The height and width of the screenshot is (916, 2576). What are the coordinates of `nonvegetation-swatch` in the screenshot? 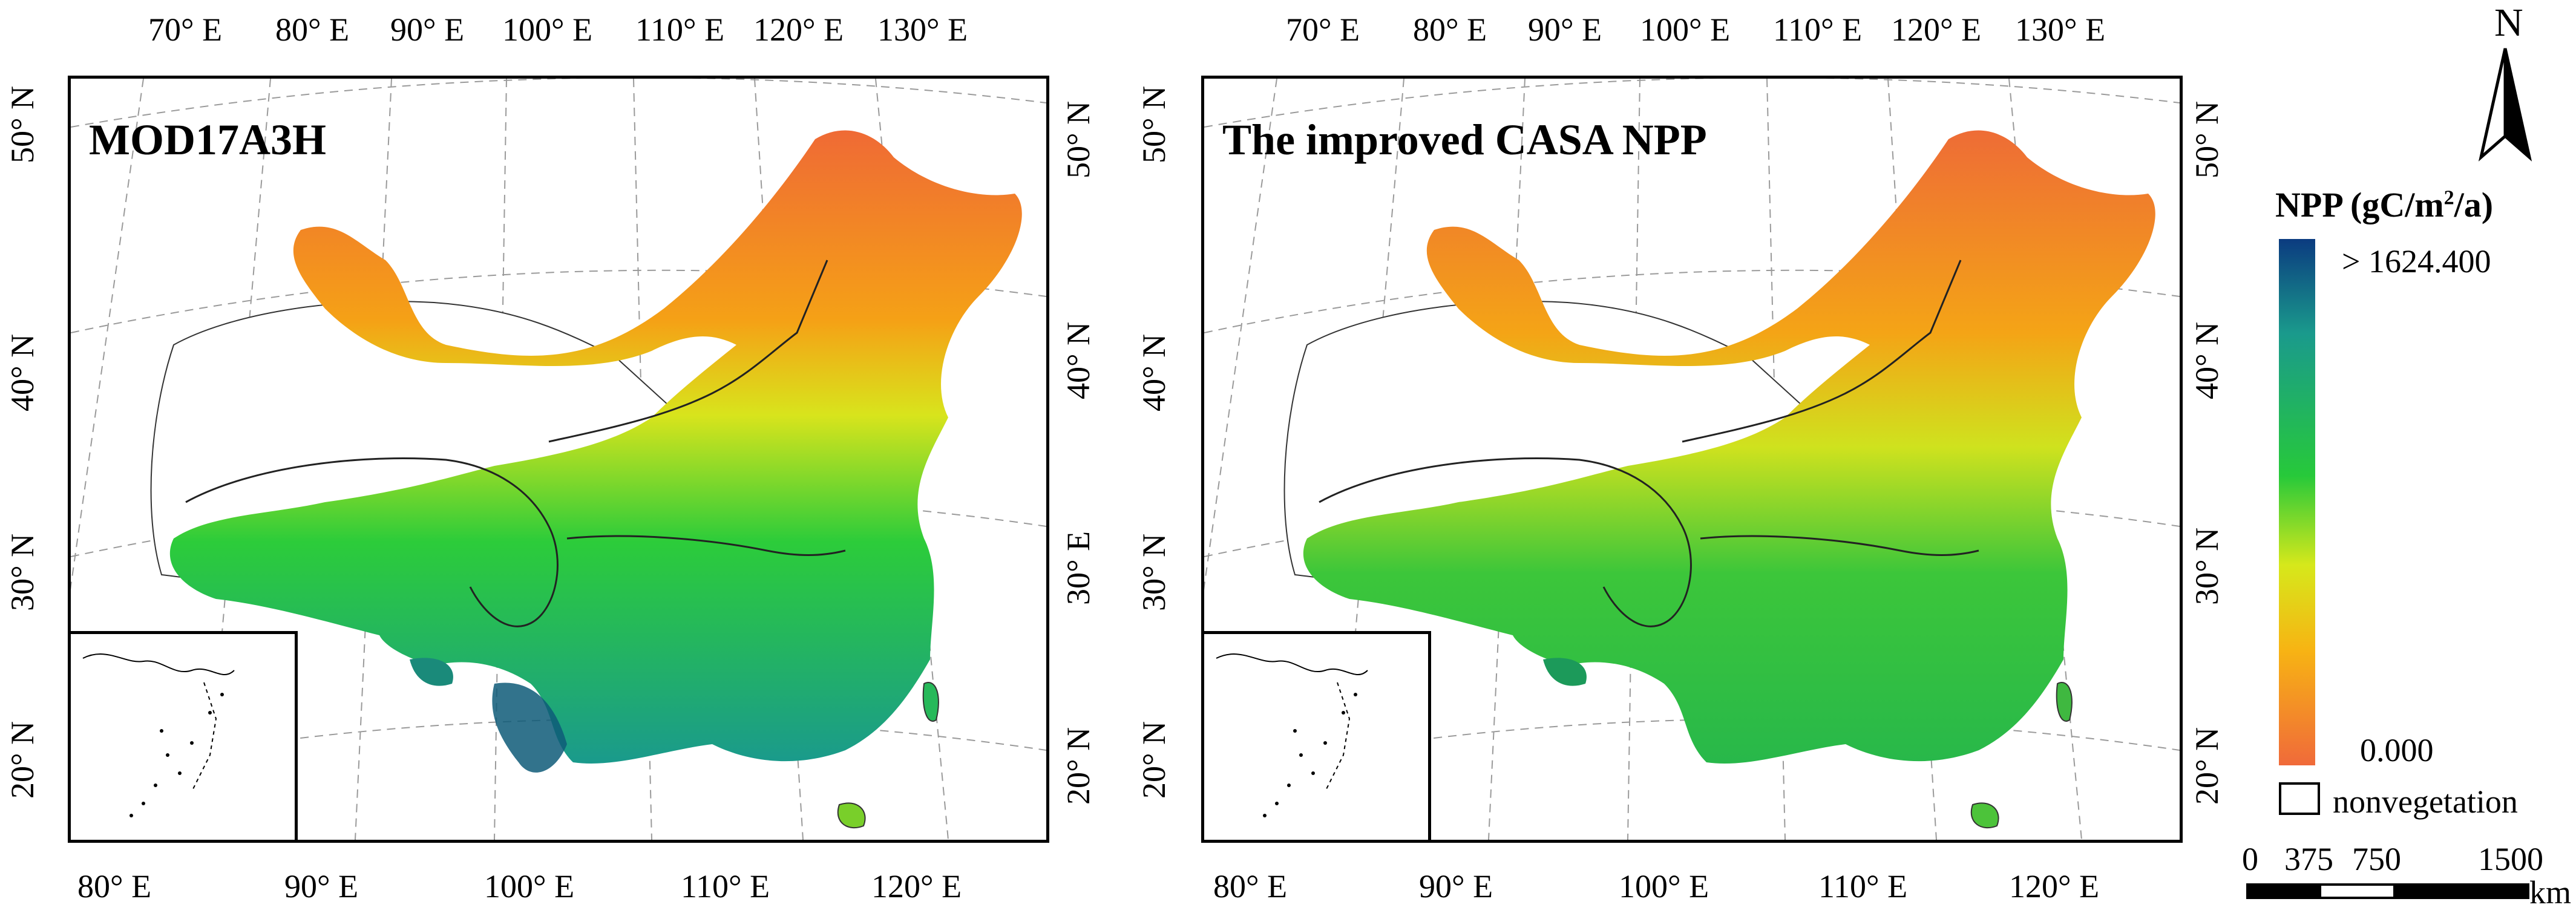 It's located at (2299, 798).